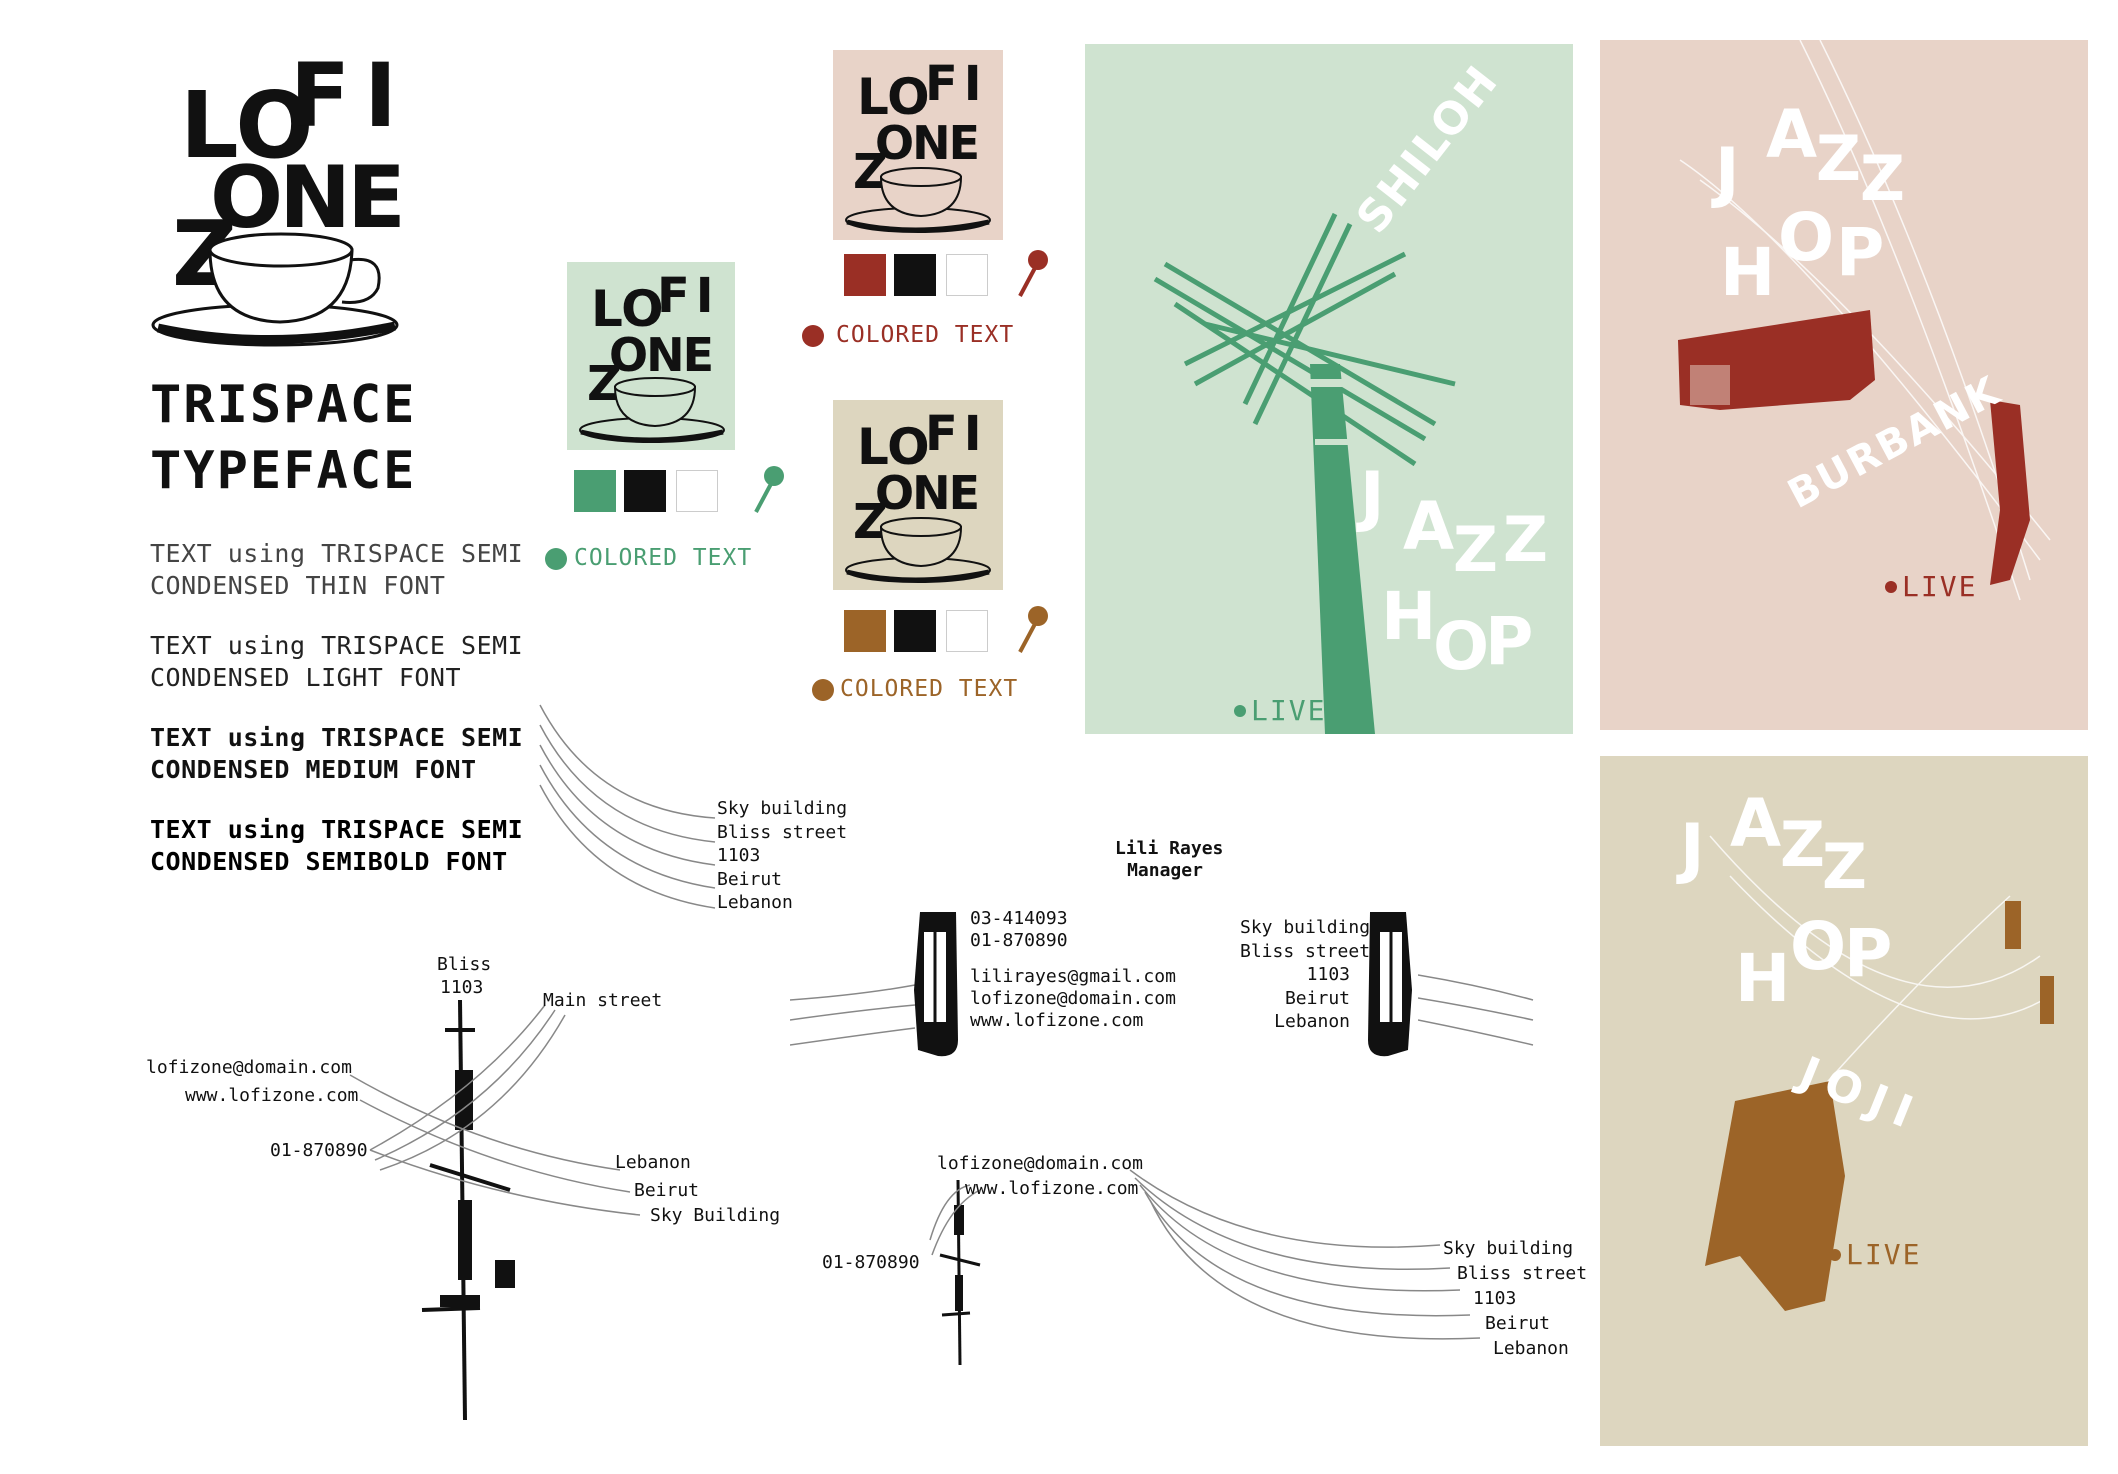 This screenshot has height=1474, width=2118. What do you see at coordinates (462, 987) in the screenshot?
I see `pole-number: 1103` at bounding box center [462, 987].